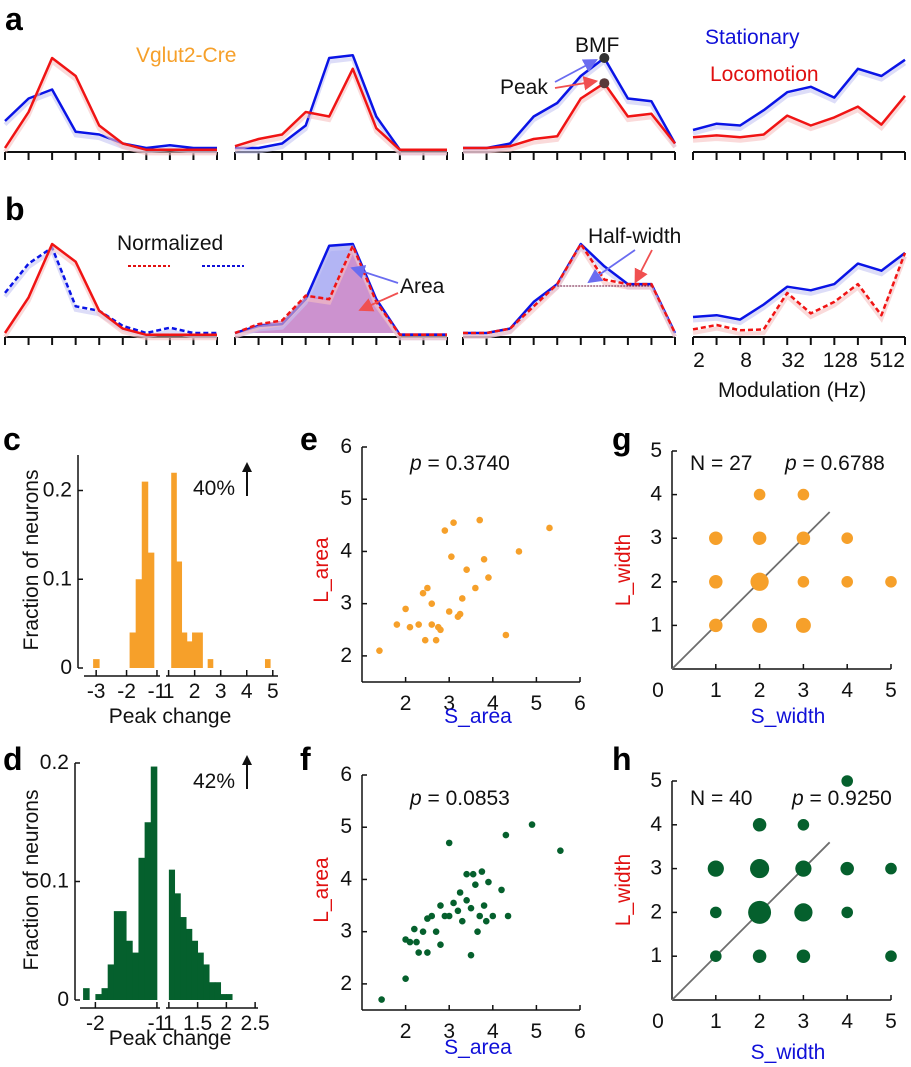  I want to click on x-tick-label: -2, so click(126, 691).